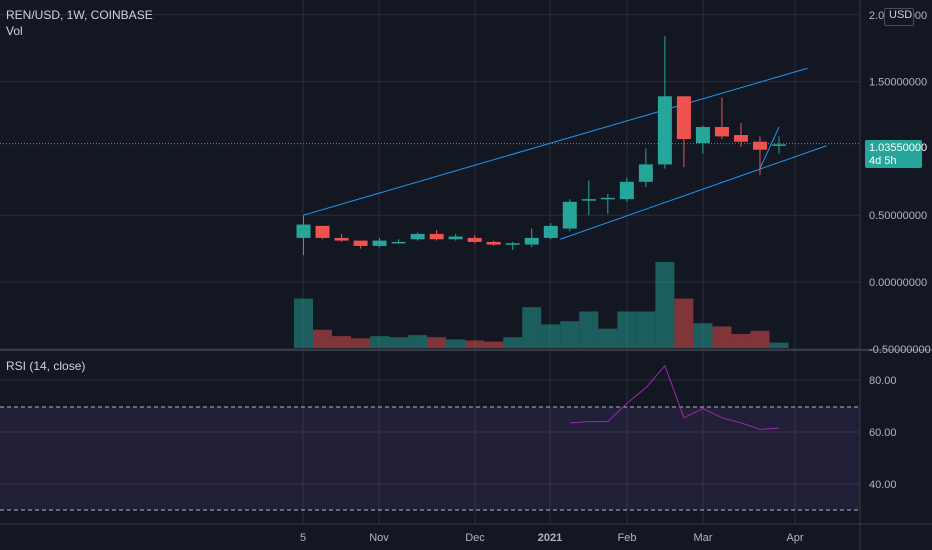 The height and width of the screenshot is (550, 932). What do you see at coordinates (883, 485) in the screenshot?
I see `rsi-tick-label: 40.00` at bounding box center [883, 485].